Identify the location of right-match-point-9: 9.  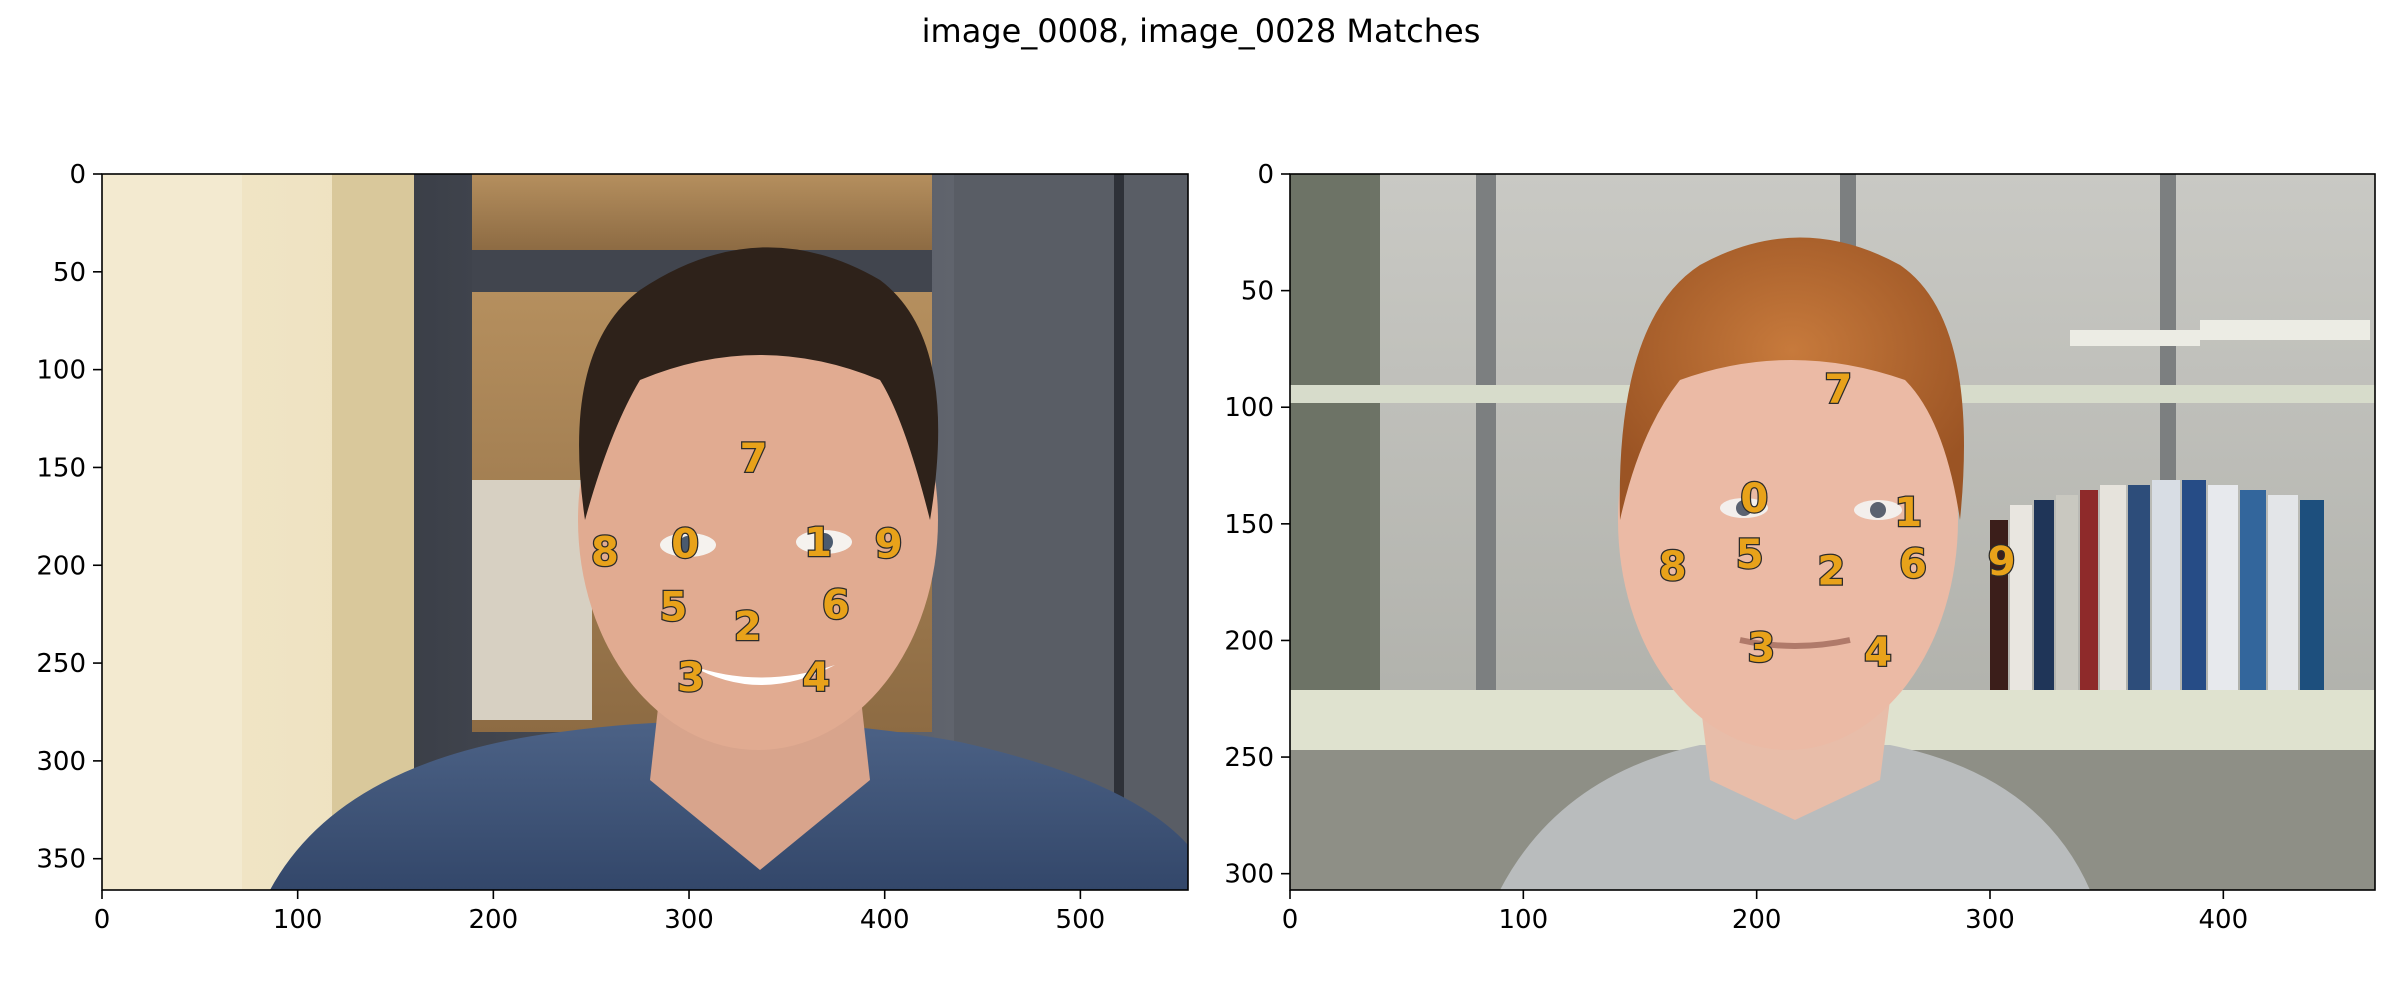
(2002, 562).